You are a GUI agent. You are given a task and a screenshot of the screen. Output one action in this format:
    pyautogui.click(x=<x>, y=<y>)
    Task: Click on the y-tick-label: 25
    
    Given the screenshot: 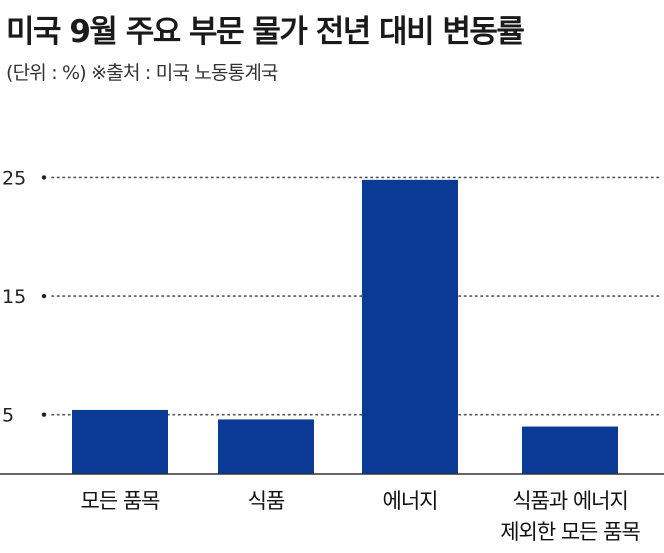 What is the action you would take?
    pyautogui.click(x=14, y=178)
    